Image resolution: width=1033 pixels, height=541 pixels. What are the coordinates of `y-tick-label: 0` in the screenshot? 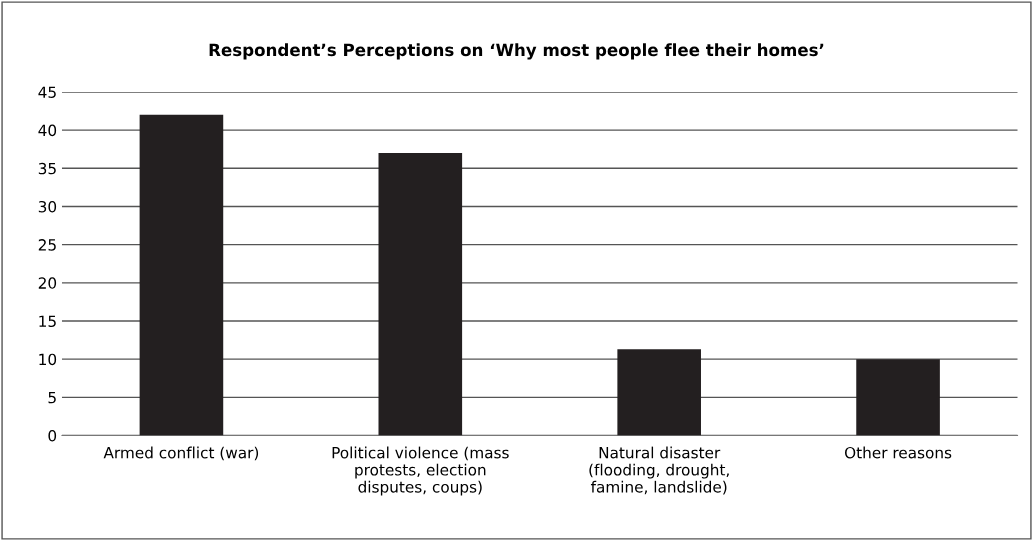 It's located at (52, 435).